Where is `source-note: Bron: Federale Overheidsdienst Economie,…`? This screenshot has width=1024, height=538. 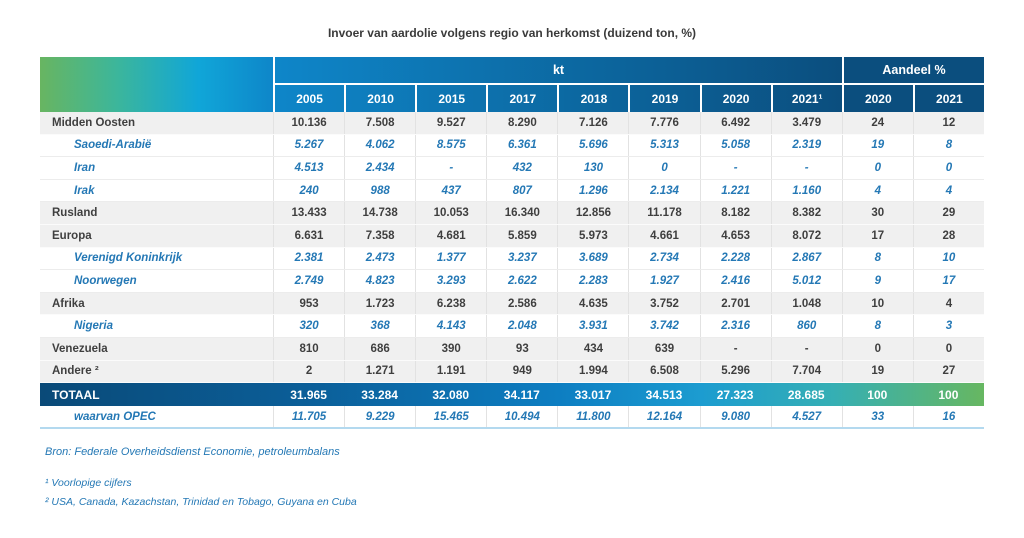
source-note: Bron: Federale Overheidsdienst Economie,… is located at coordinates (192, 452).